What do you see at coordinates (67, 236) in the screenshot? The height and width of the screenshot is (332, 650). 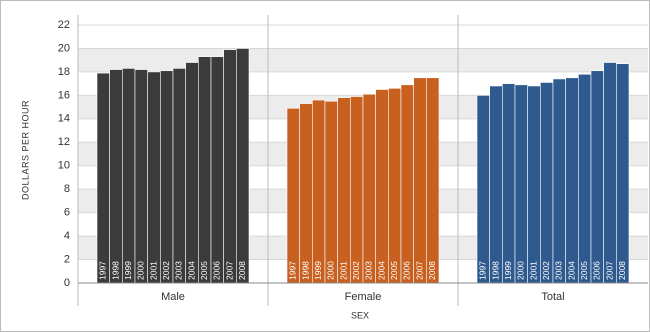 I see `y-tick-label: 4` at bounding box center [67, 236].